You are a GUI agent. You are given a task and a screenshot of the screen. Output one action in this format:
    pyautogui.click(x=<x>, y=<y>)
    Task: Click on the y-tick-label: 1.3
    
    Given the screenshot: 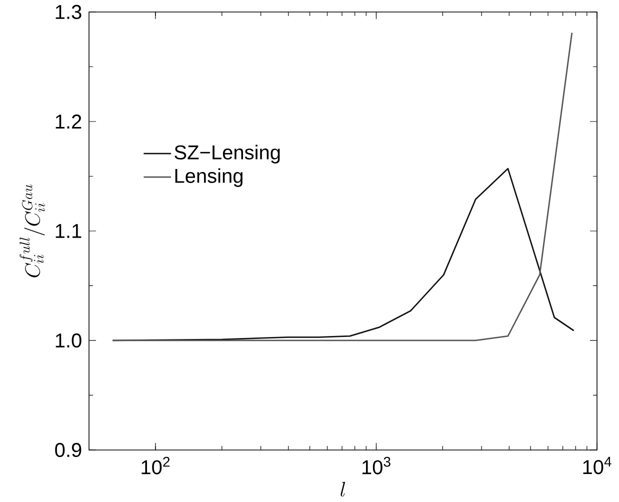 What is the action you would take?
    pyautogui.click(x=69, y=12)
    